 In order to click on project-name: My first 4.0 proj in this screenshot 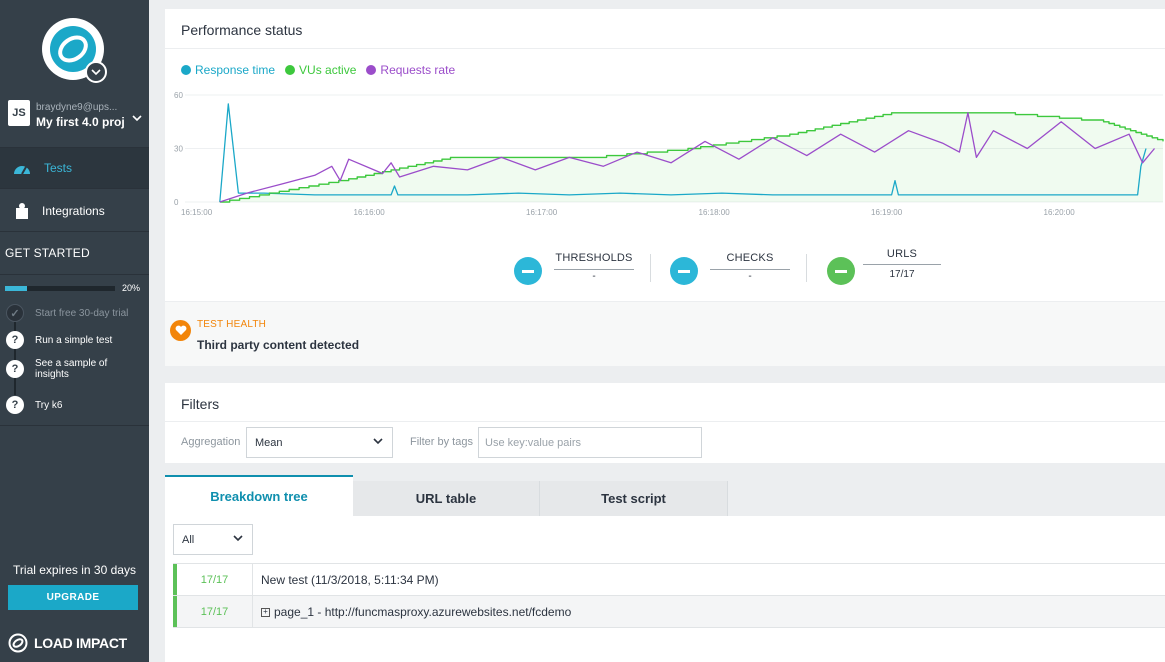, I will do `click(80, 122)`.